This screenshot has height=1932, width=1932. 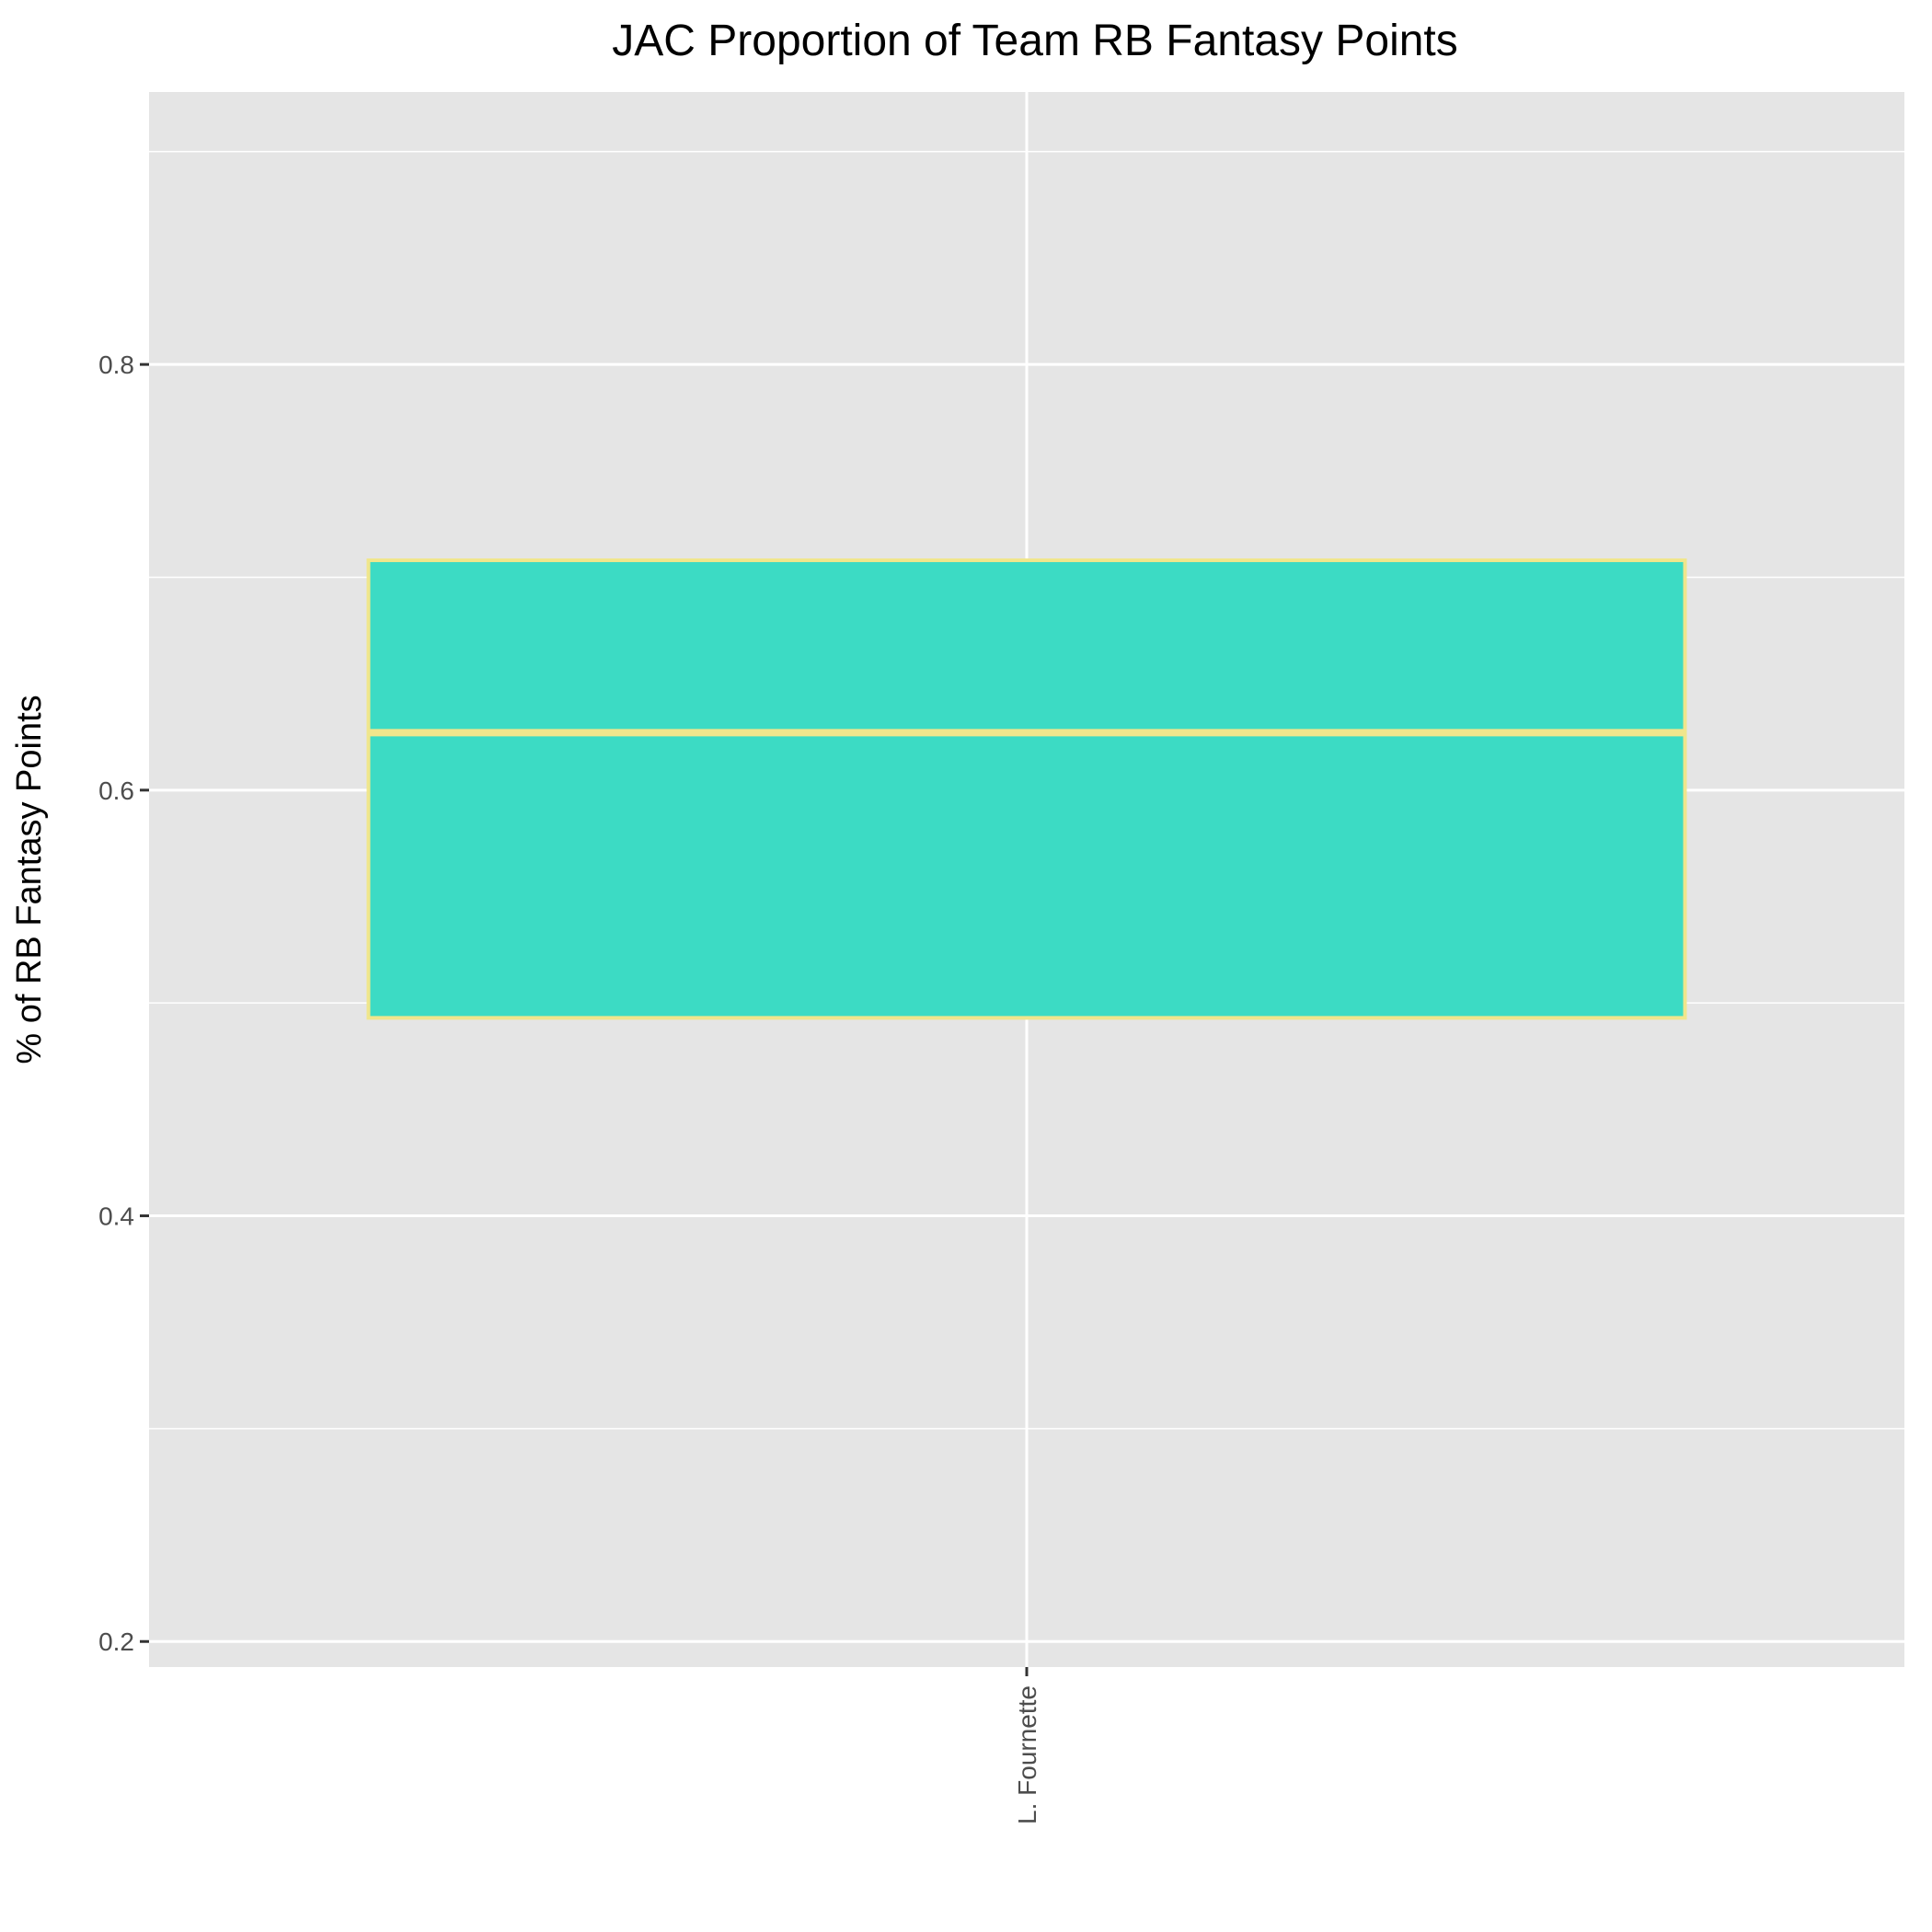 What do you see at coordinates (1035, 41) in the screenshot?
I see `chart-title: JAC Proportion of Team RB Fantasy Points` at bounding box center [1035, 41].